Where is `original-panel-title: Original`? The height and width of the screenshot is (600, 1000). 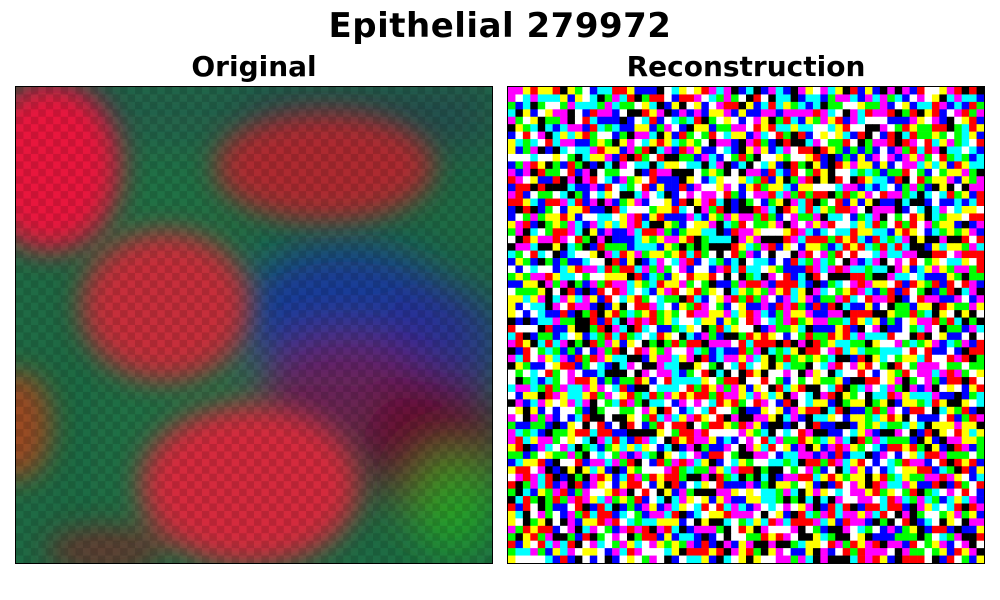
original-panel-title: Original is located at coordinates (254, 66).